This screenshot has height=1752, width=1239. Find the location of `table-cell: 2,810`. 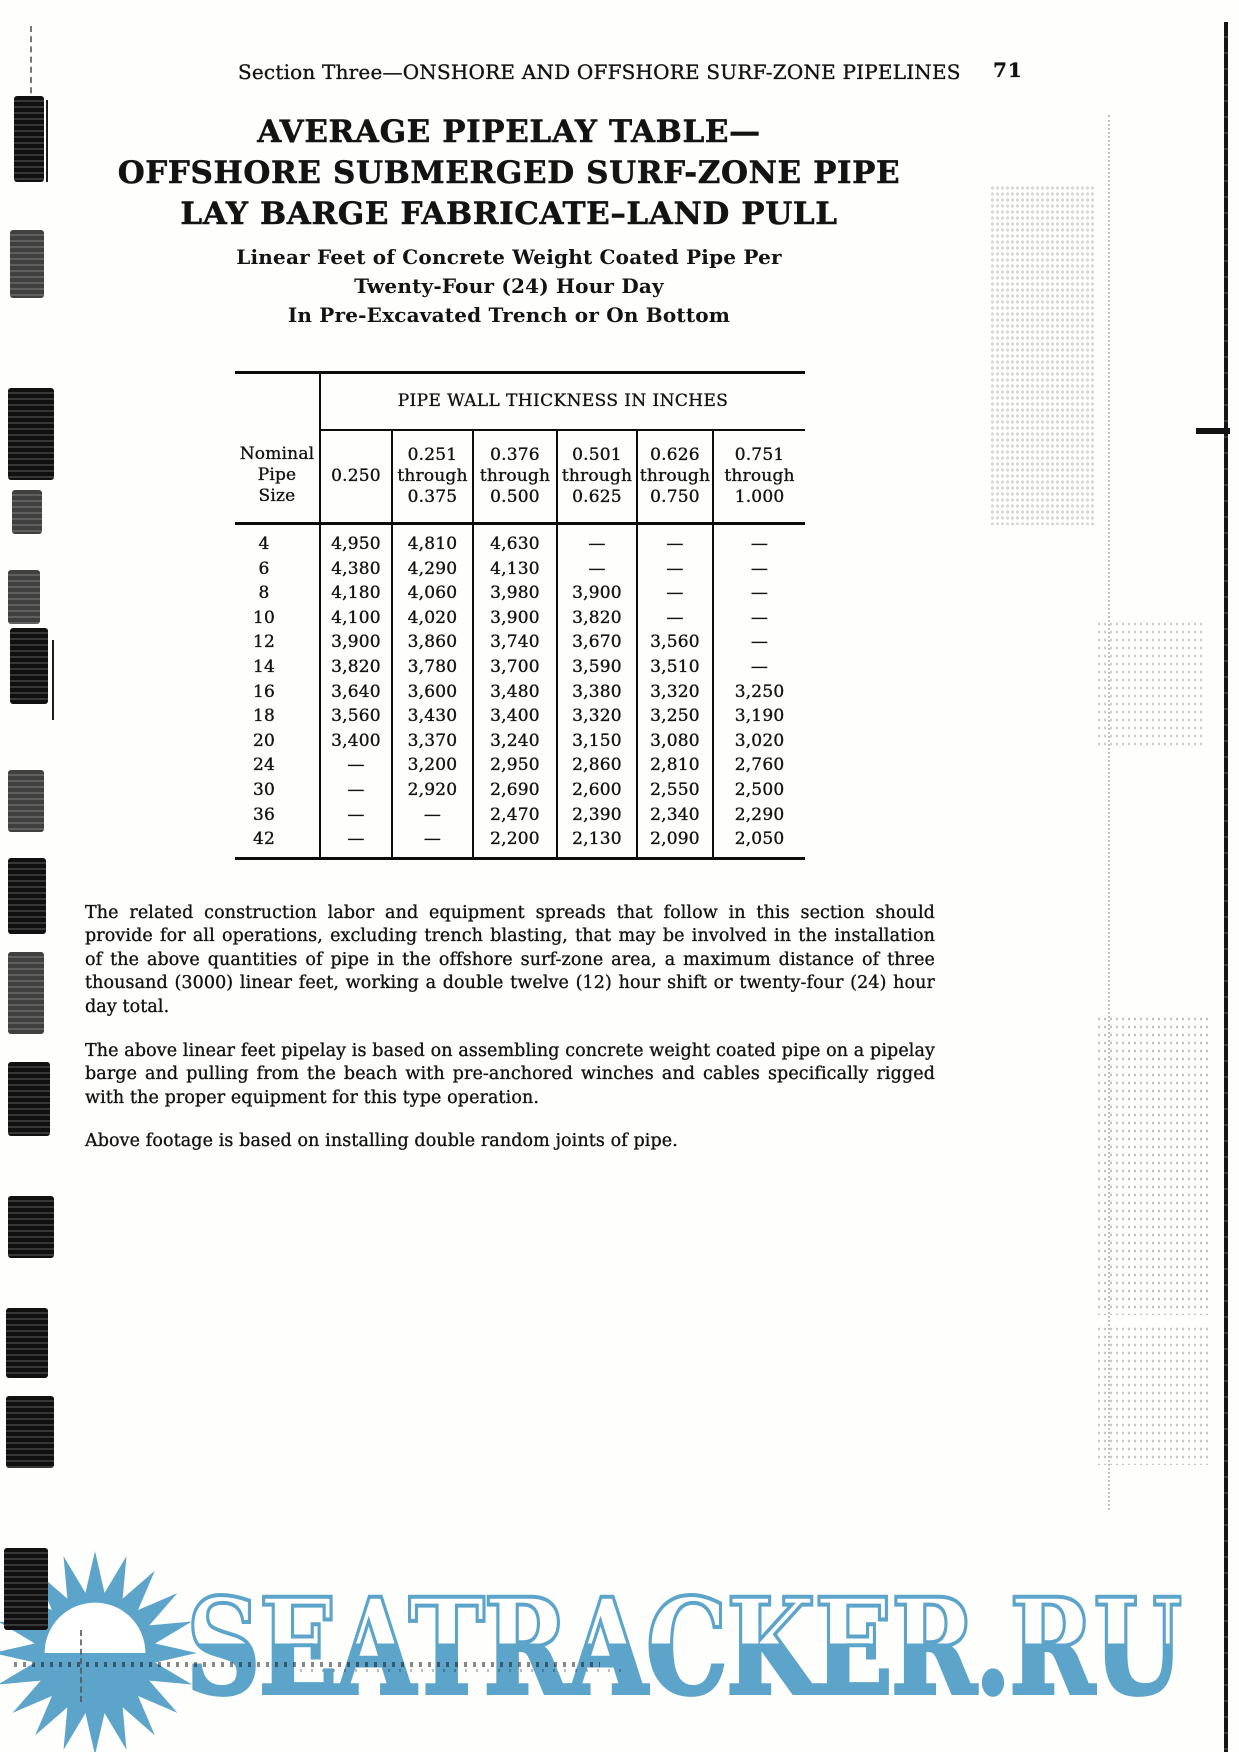

table-cell: 2,810 is located at coordinates (674, 765).